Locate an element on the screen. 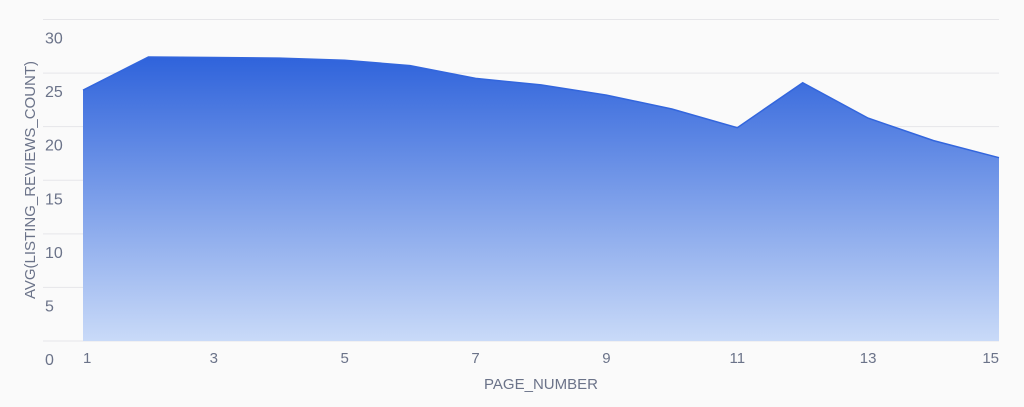 The width and height of the screenshot is (1024, 407). y-tick-label: 15 is located at coordinates (54, 199).